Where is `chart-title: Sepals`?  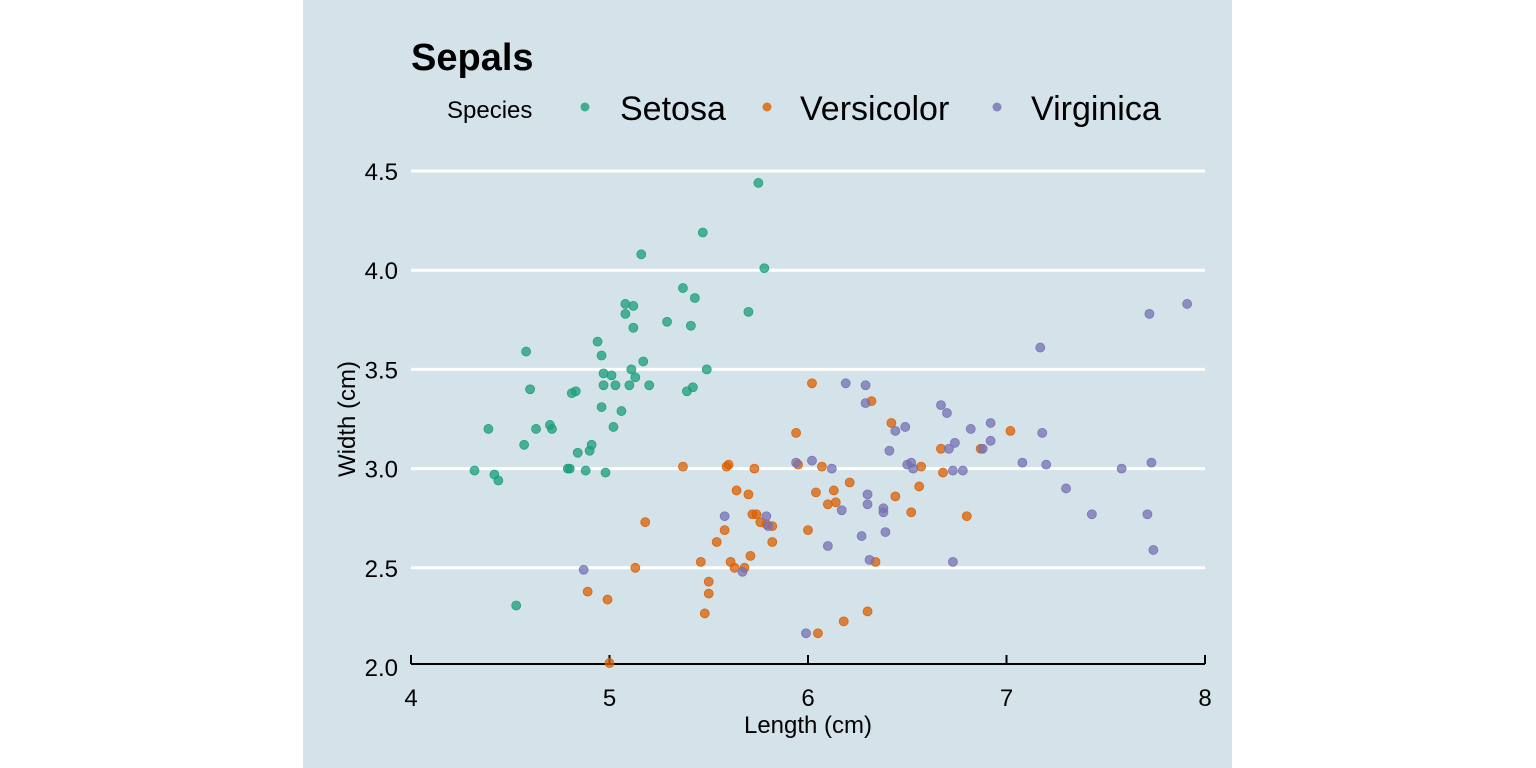 chart-title: Sepals is located at coordinates (472, 58).